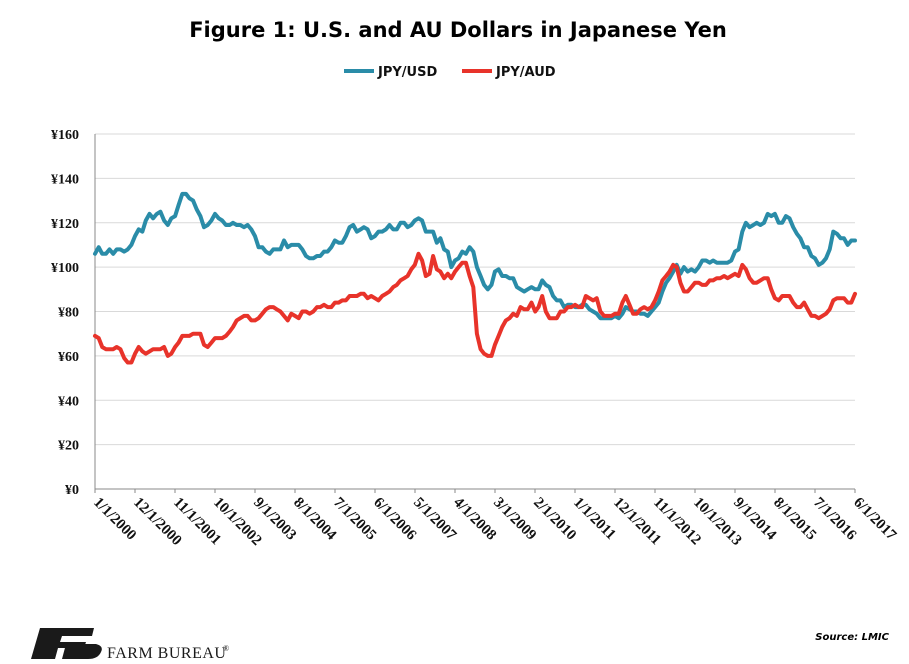  I want to click on legend-label-jpy-usd: JPY/USD, so click(407, 72).